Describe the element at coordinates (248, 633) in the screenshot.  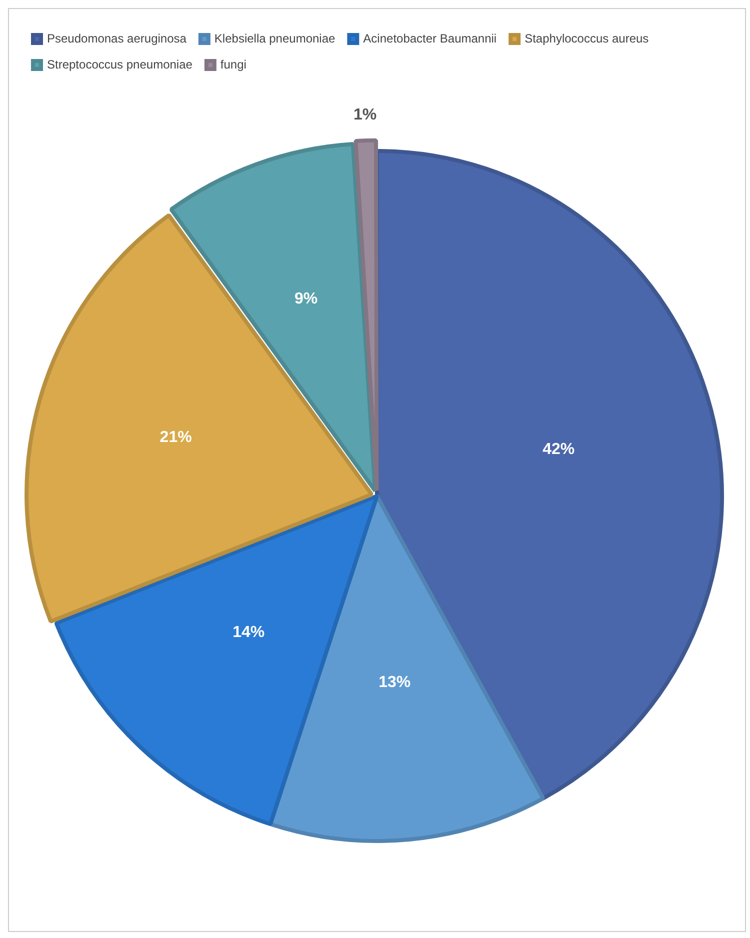
I see `data-label: 14%` at that location.